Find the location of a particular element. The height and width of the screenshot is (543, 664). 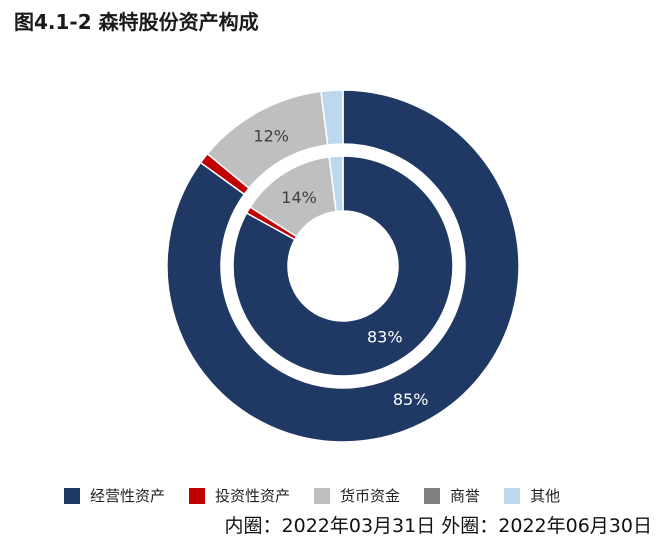

chart-title: 图4.1-2 森特股份资产构成 is located at coordinates (136, 22).